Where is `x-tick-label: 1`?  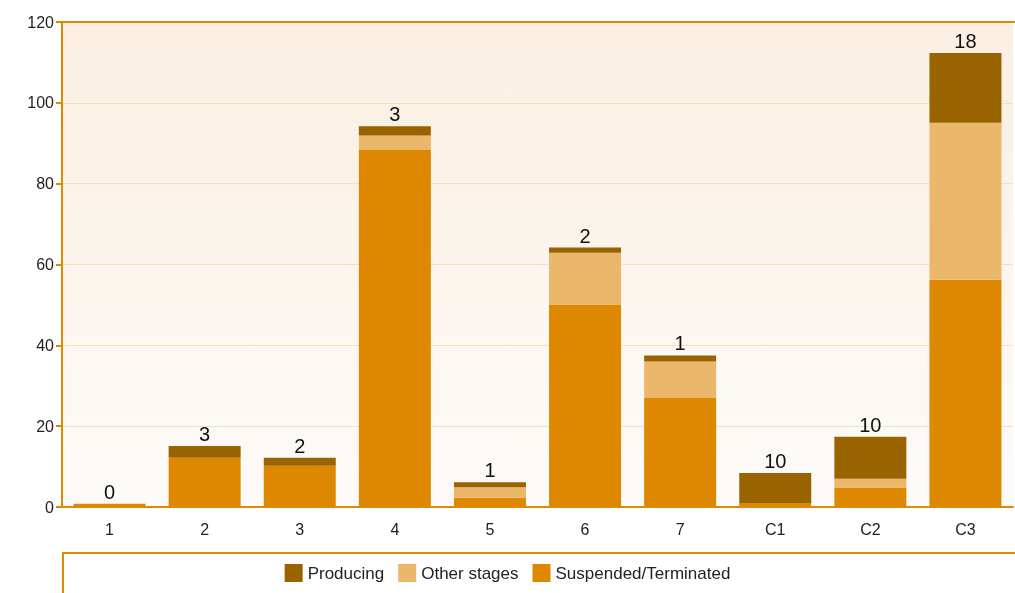
x-tick-label: 1 is located at coordinates (110, 529).